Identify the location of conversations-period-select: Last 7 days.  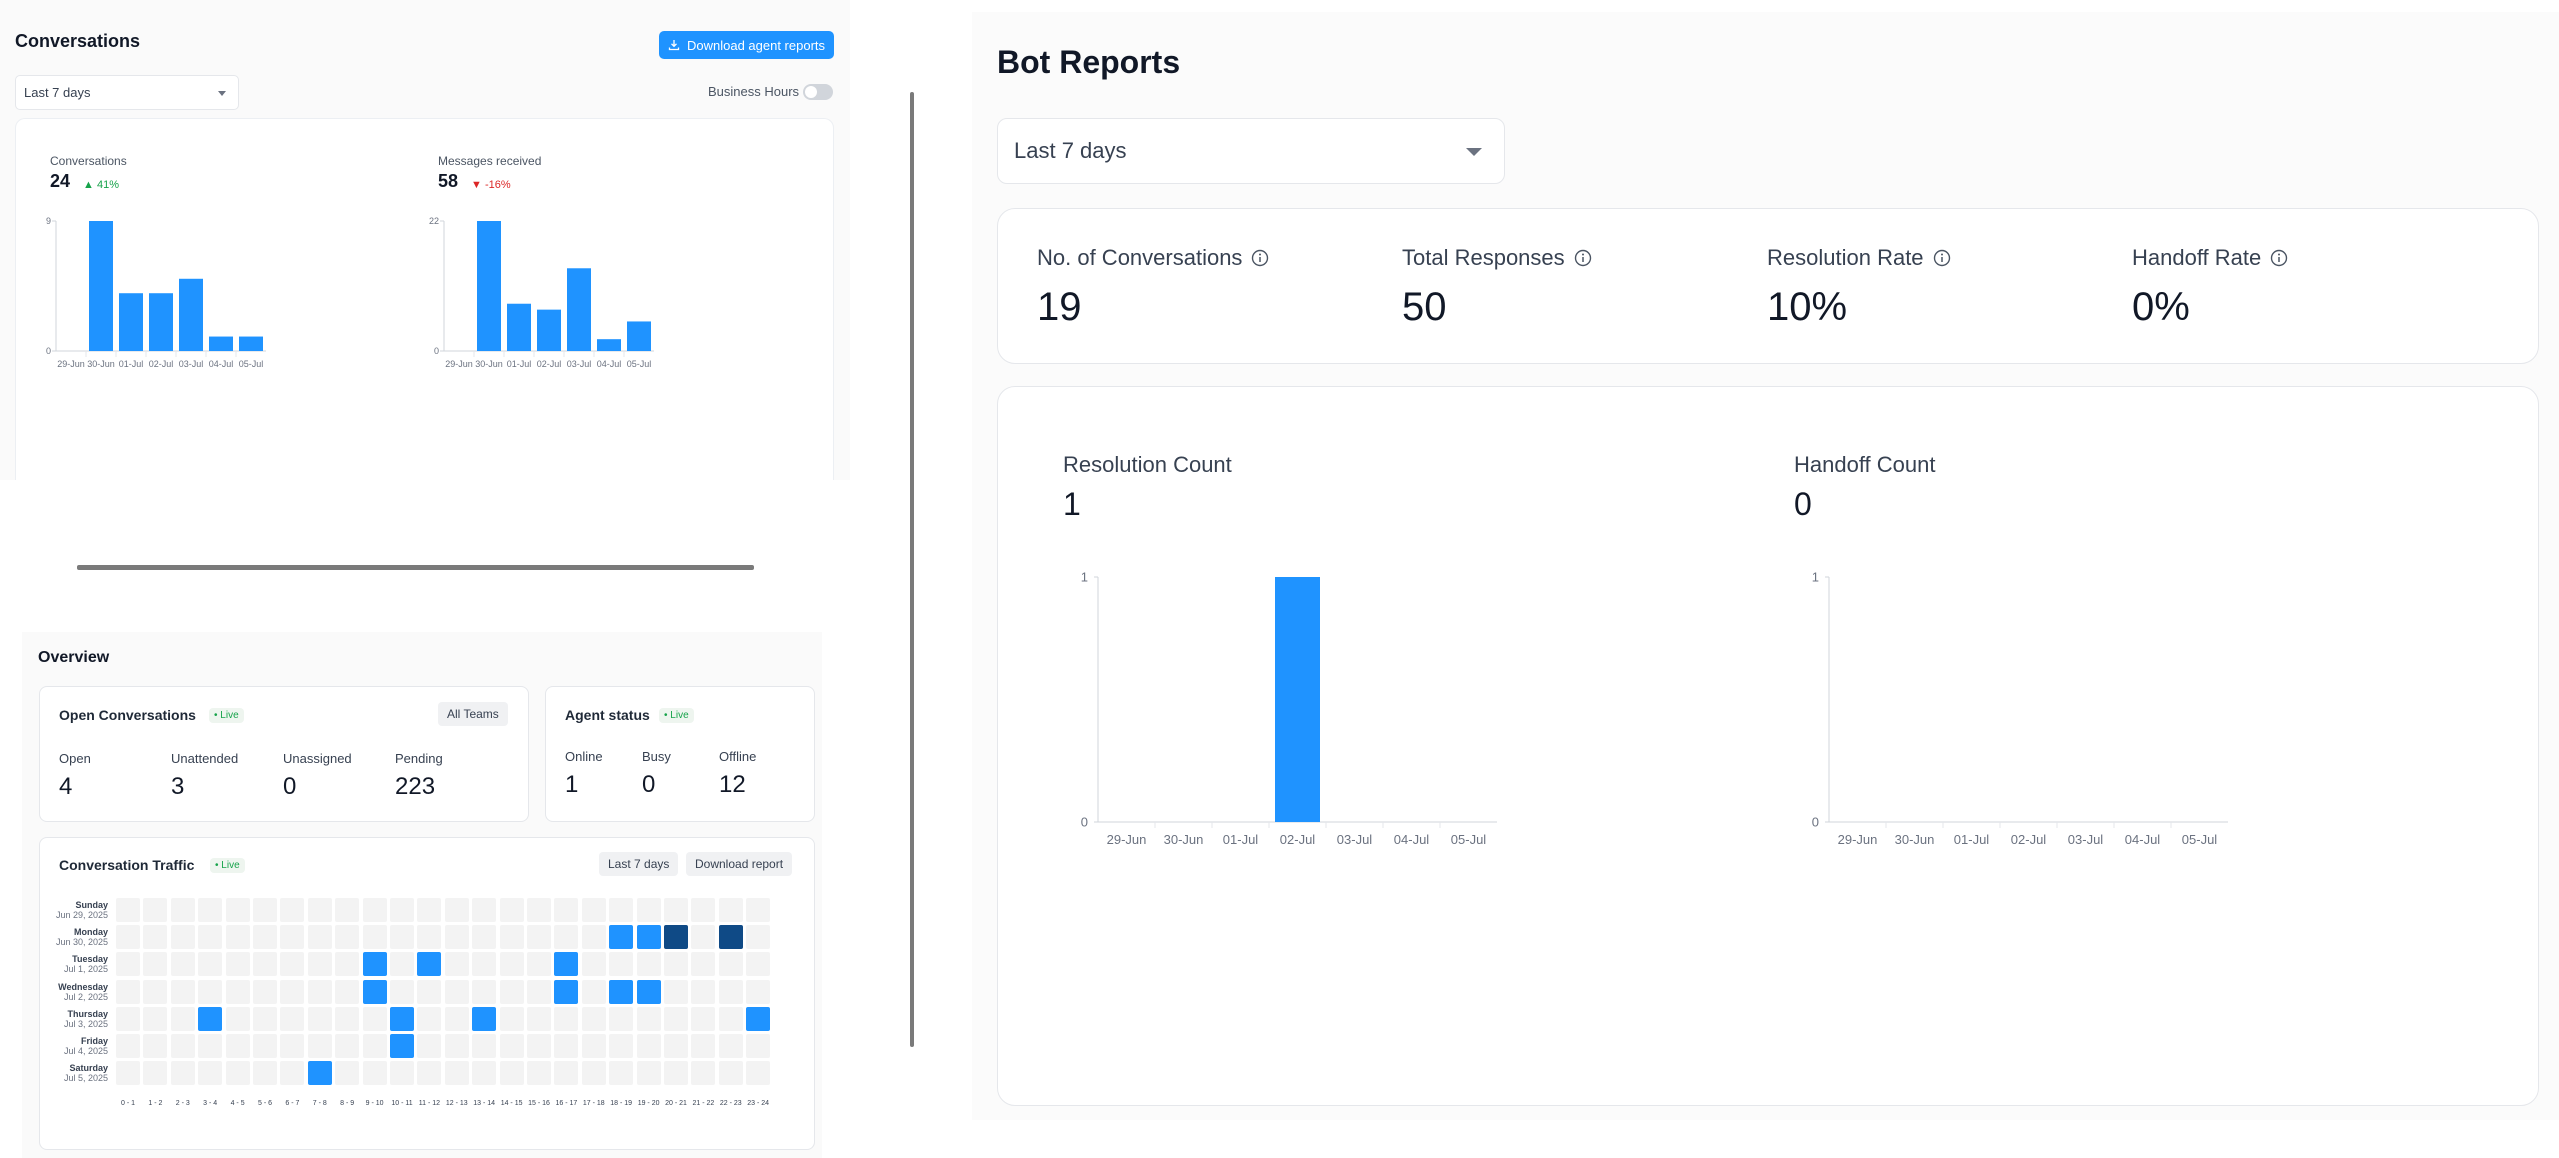
(127, 92).